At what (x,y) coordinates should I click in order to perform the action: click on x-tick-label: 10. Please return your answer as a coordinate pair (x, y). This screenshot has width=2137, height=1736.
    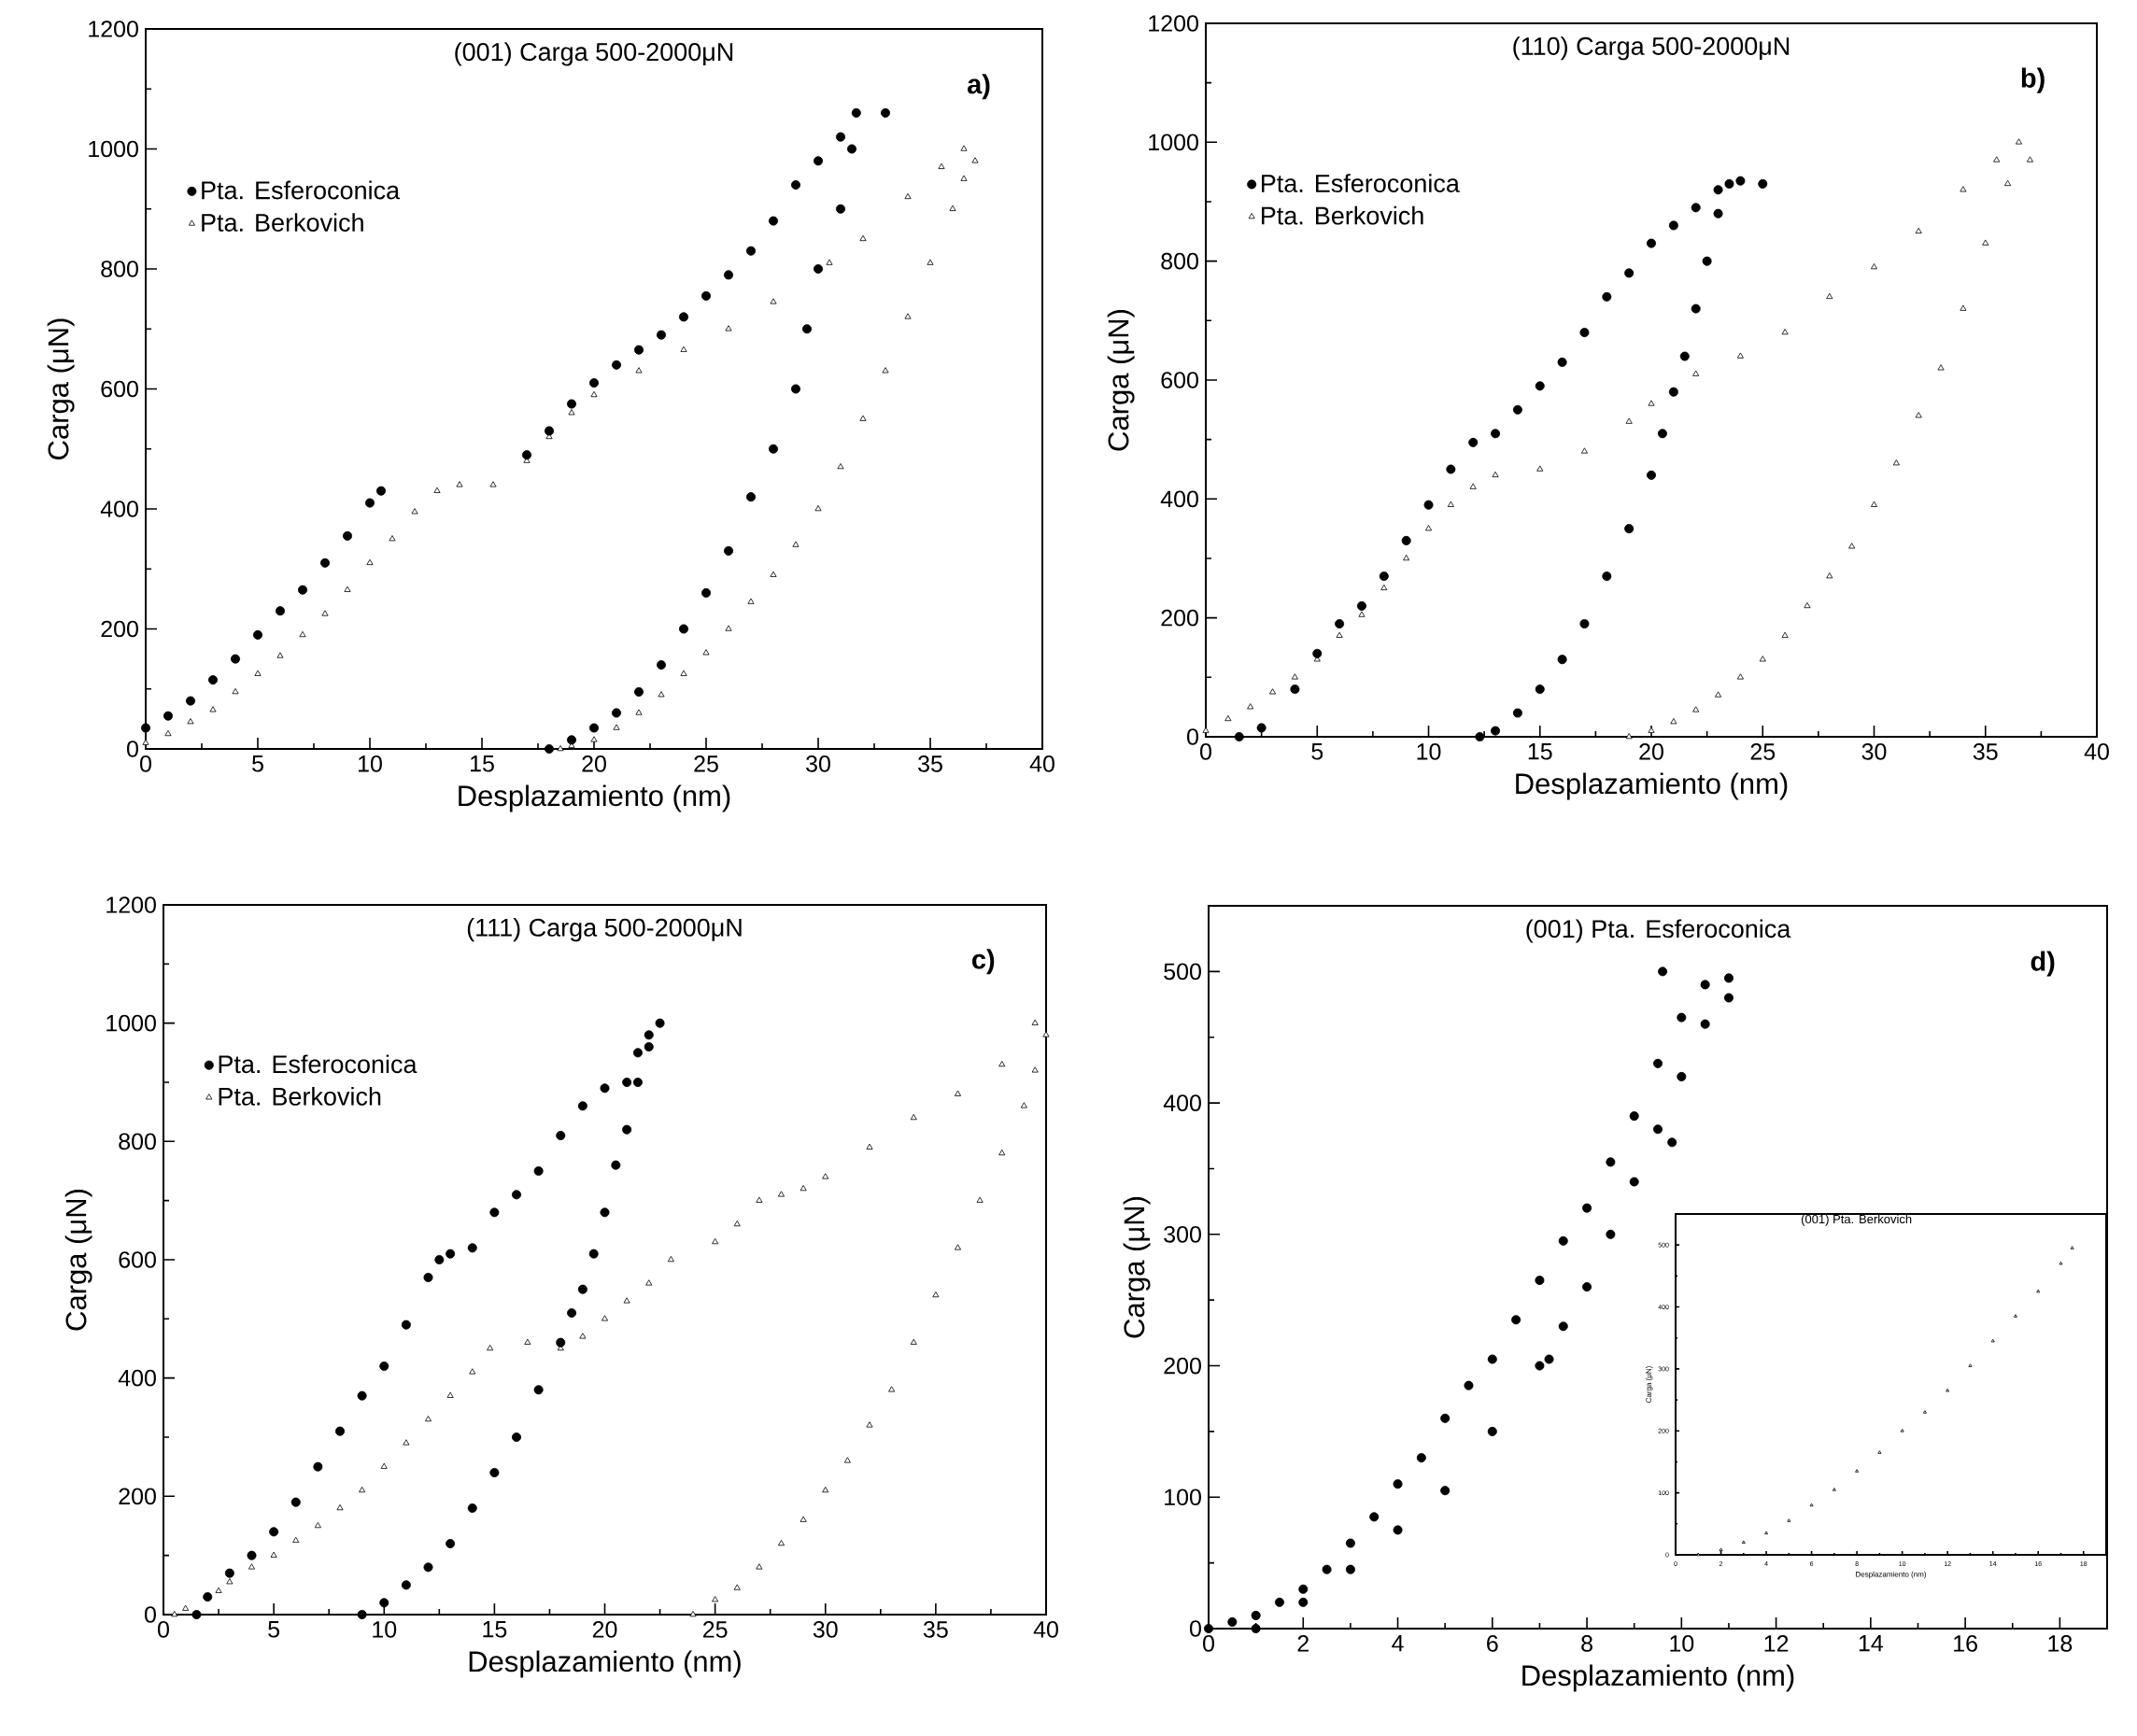
    Looking at the image, I should click on (385, 1629).